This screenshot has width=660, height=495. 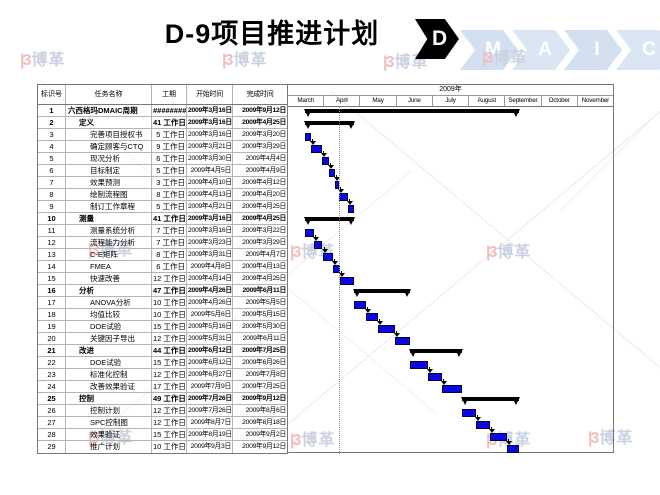 I want to click on task-start-cell: 2009年7月9日, so click(x=210, y=386).